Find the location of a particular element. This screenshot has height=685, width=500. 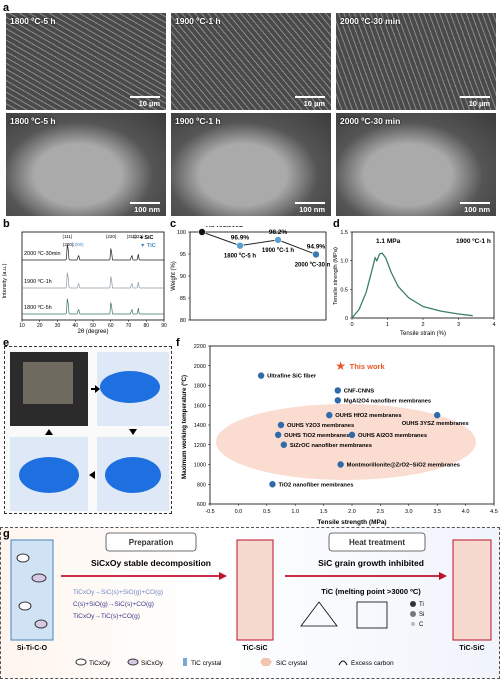

comparison-xtick: 3.5 is located at coordinates (437, 512).